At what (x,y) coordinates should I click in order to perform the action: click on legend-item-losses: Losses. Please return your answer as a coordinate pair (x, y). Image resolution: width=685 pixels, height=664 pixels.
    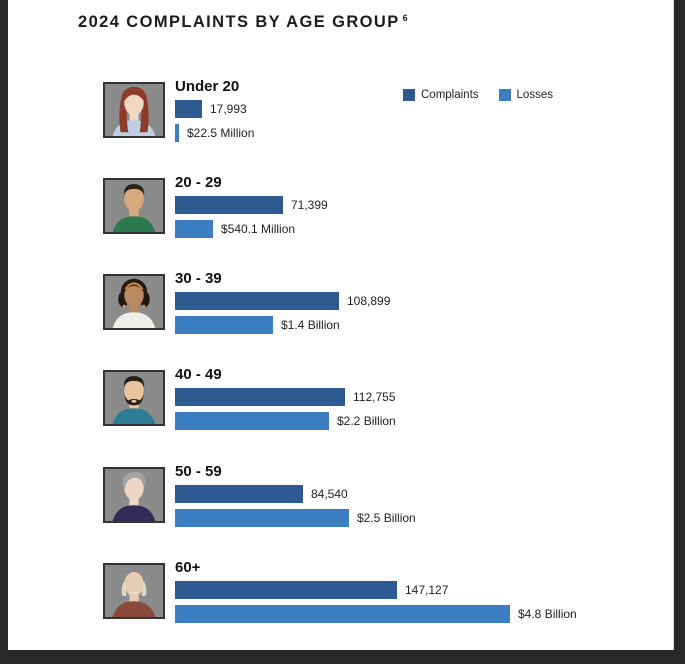
    Looking at the image, I should click on (525, 95).